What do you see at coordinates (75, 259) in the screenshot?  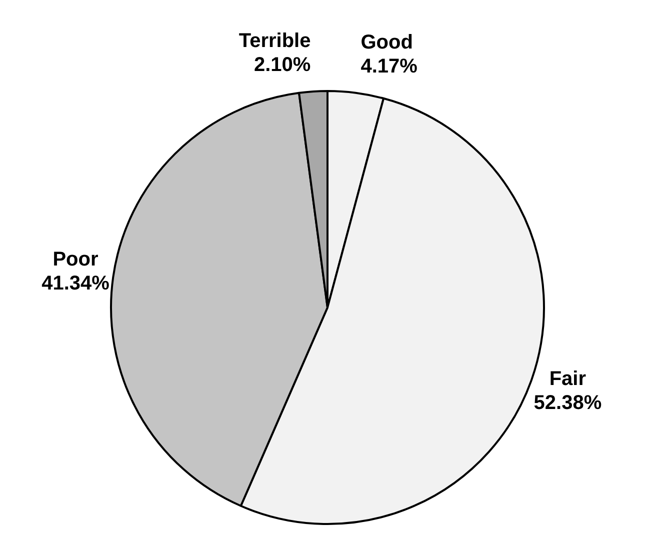 I see `slice-label: Poor` at bounding box center [75, 259].